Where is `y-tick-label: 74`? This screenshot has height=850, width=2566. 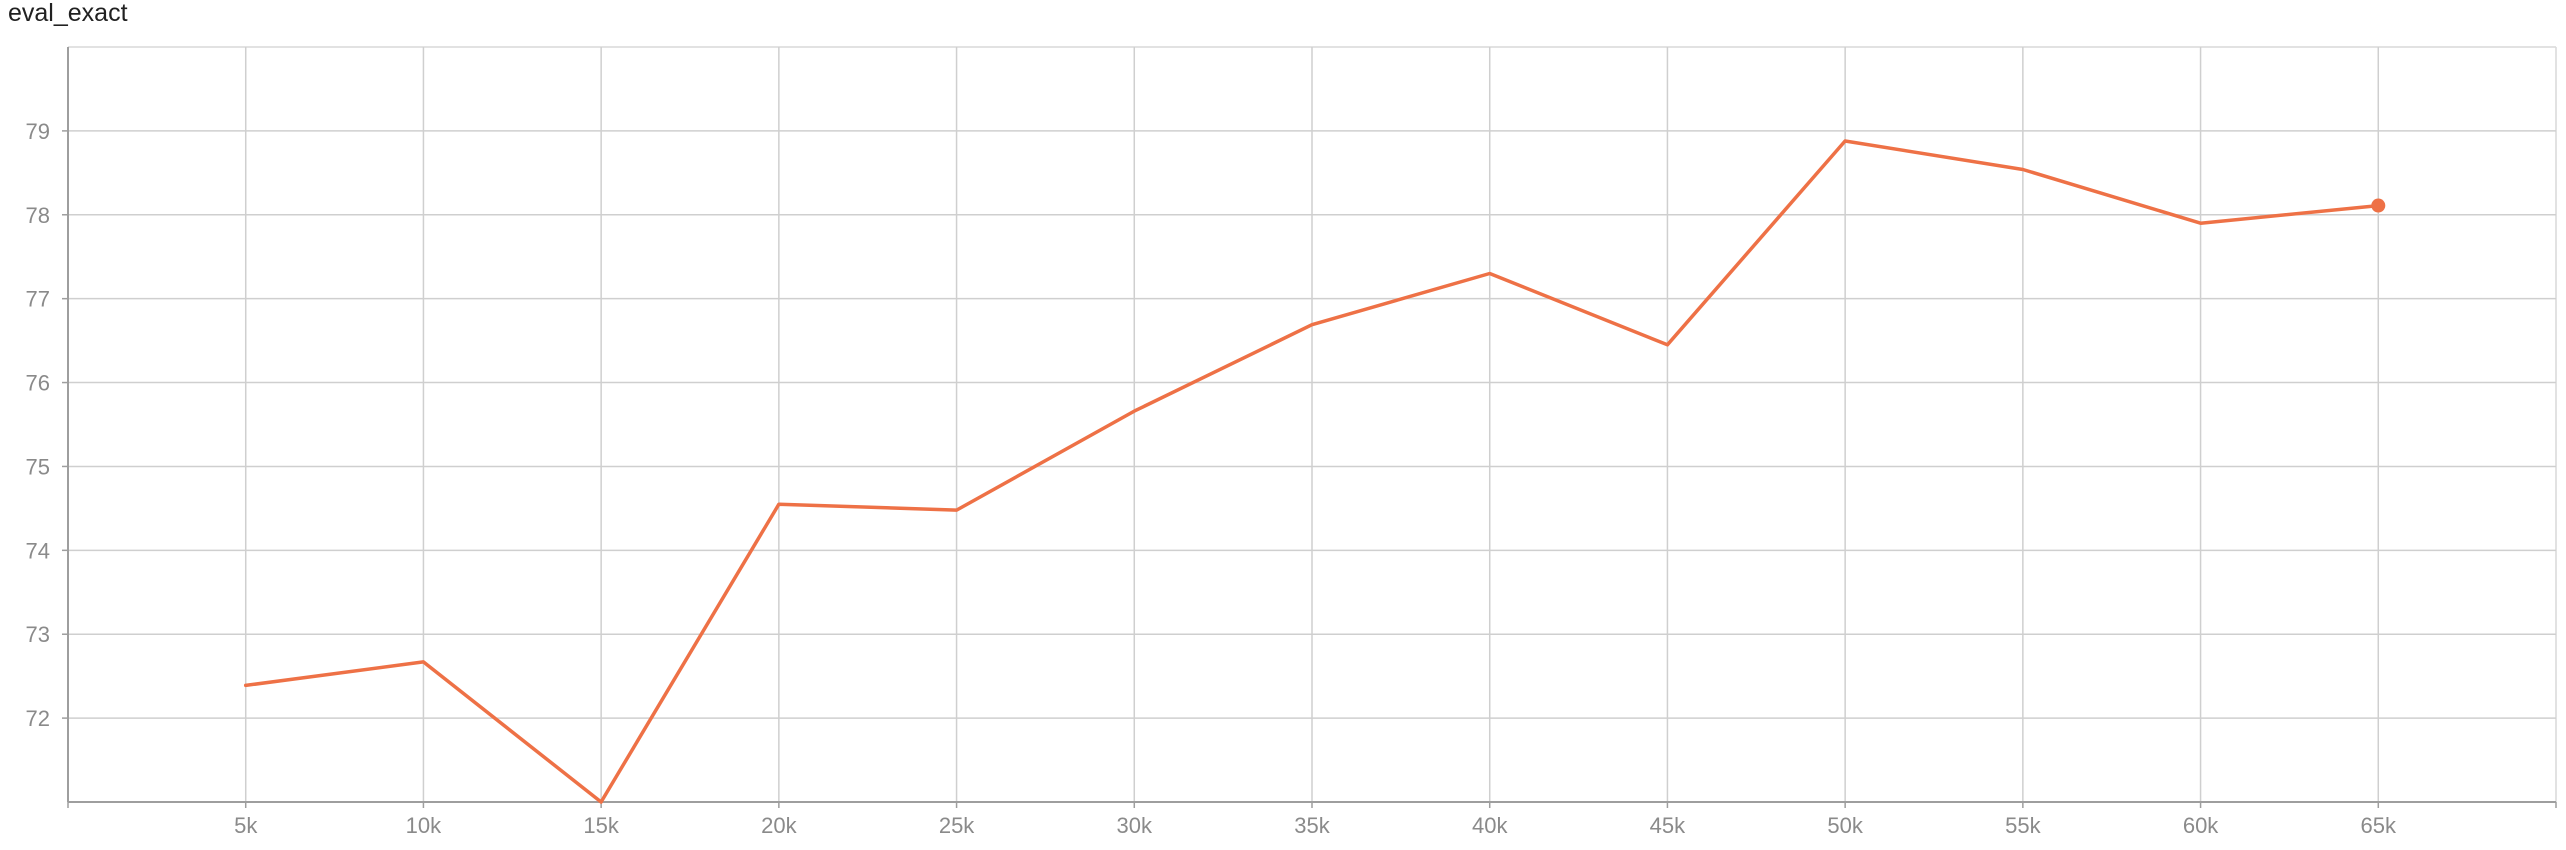
y-tick-label: 74 is located at coordinates (38, 550).